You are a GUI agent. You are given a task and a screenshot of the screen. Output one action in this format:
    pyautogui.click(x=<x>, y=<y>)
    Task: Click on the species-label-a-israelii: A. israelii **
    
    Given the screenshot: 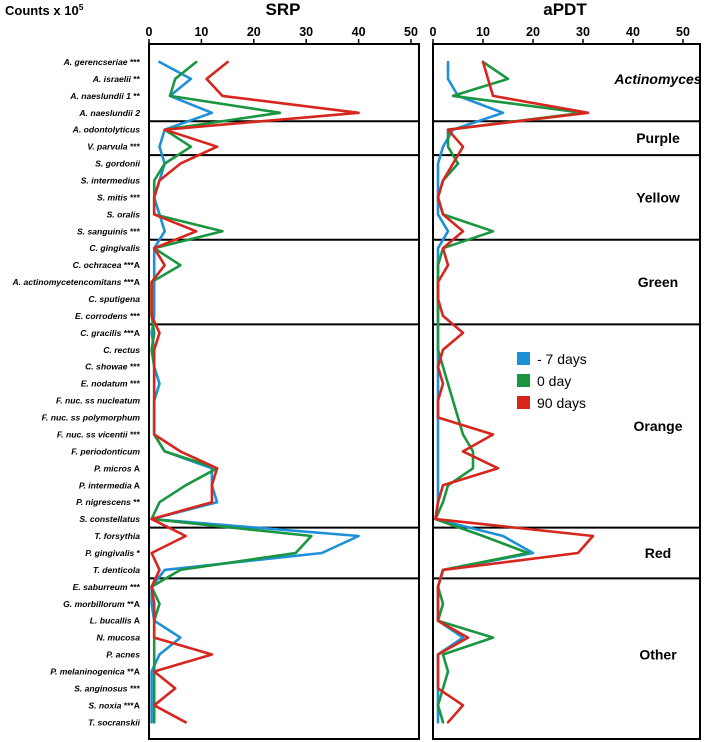 What is the action you would take?
    pyautogui.click(x=116, y=79)
    